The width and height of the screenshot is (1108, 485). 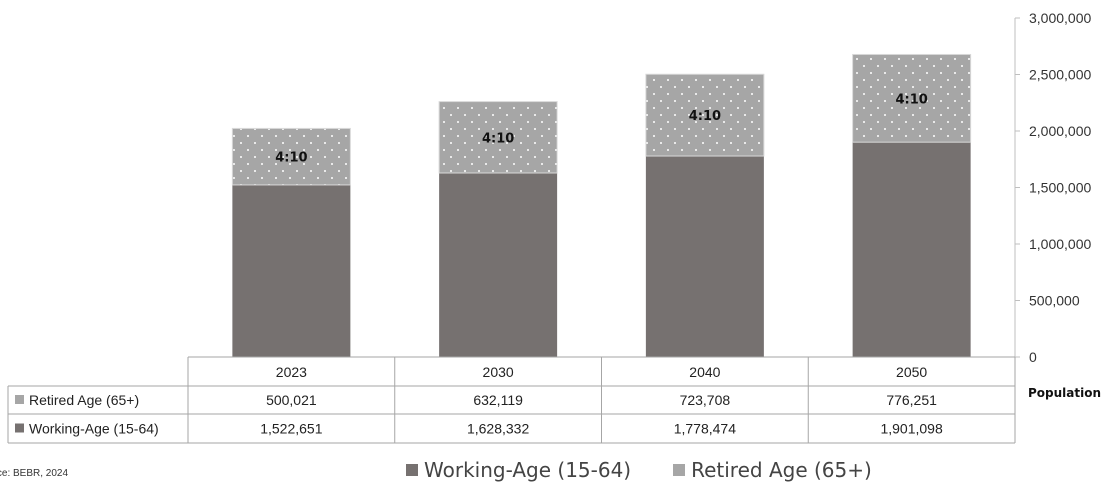 I want to click on table-cell-value: 500,021, so click(x=291, y=400).